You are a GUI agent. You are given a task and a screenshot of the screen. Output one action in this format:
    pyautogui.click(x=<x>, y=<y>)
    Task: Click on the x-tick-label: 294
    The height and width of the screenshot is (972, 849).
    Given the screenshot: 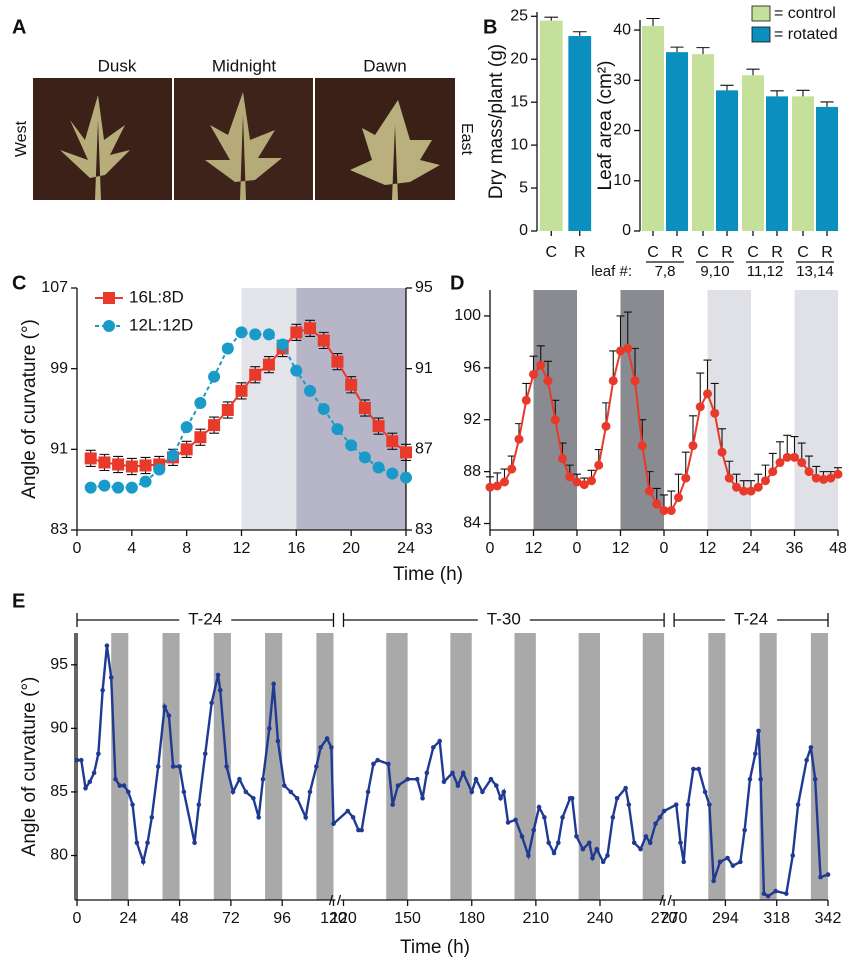 What is the action you would take?
    pyautogui.click(x=725, y=918)
    